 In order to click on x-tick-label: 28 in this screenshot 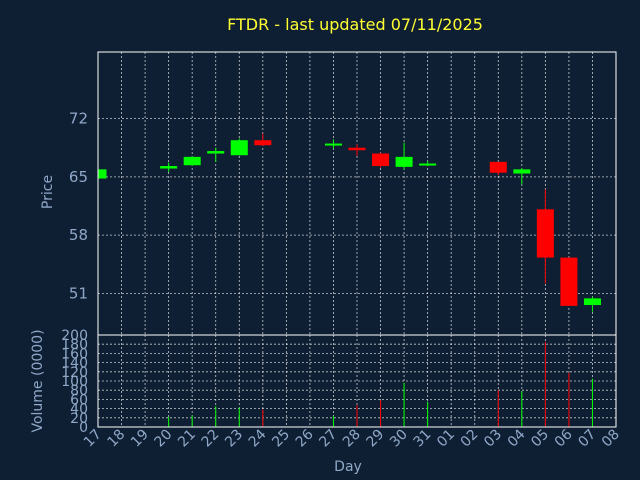, I will do `click(352, 439)`.